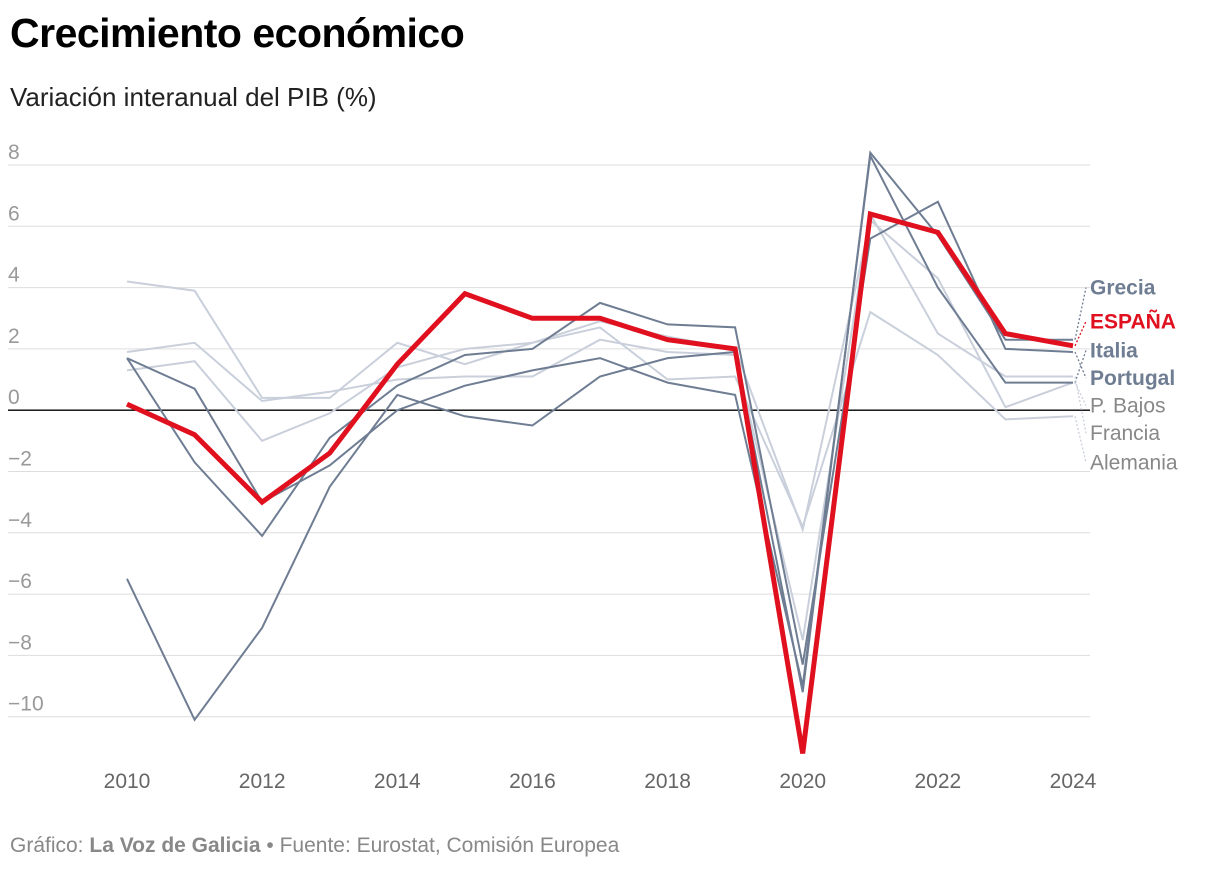 The image size is (1220, 870). I want to click on footer-source: • Fuente: Eurostat, Comisión Europea, so click(443, 845).